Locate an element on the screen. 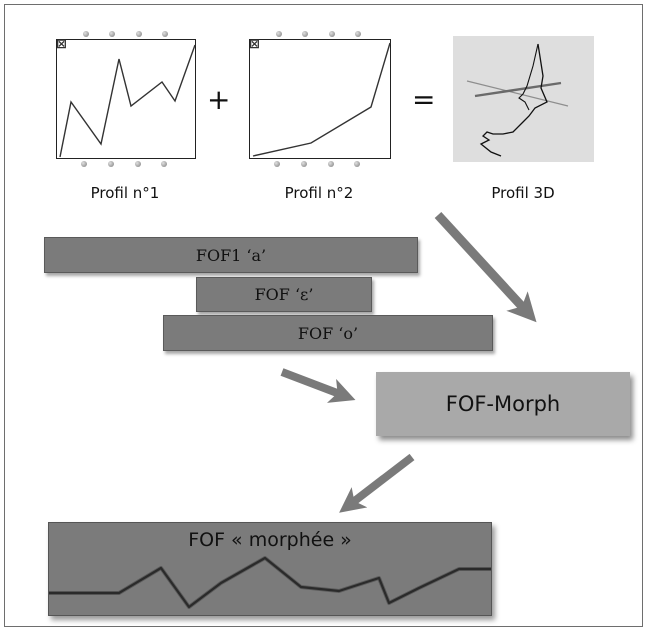 Image resolution: width=649 pixels, height=633 pixels. morphed-fof-title: FOF « morphée » is located at coordinates (270, 540).